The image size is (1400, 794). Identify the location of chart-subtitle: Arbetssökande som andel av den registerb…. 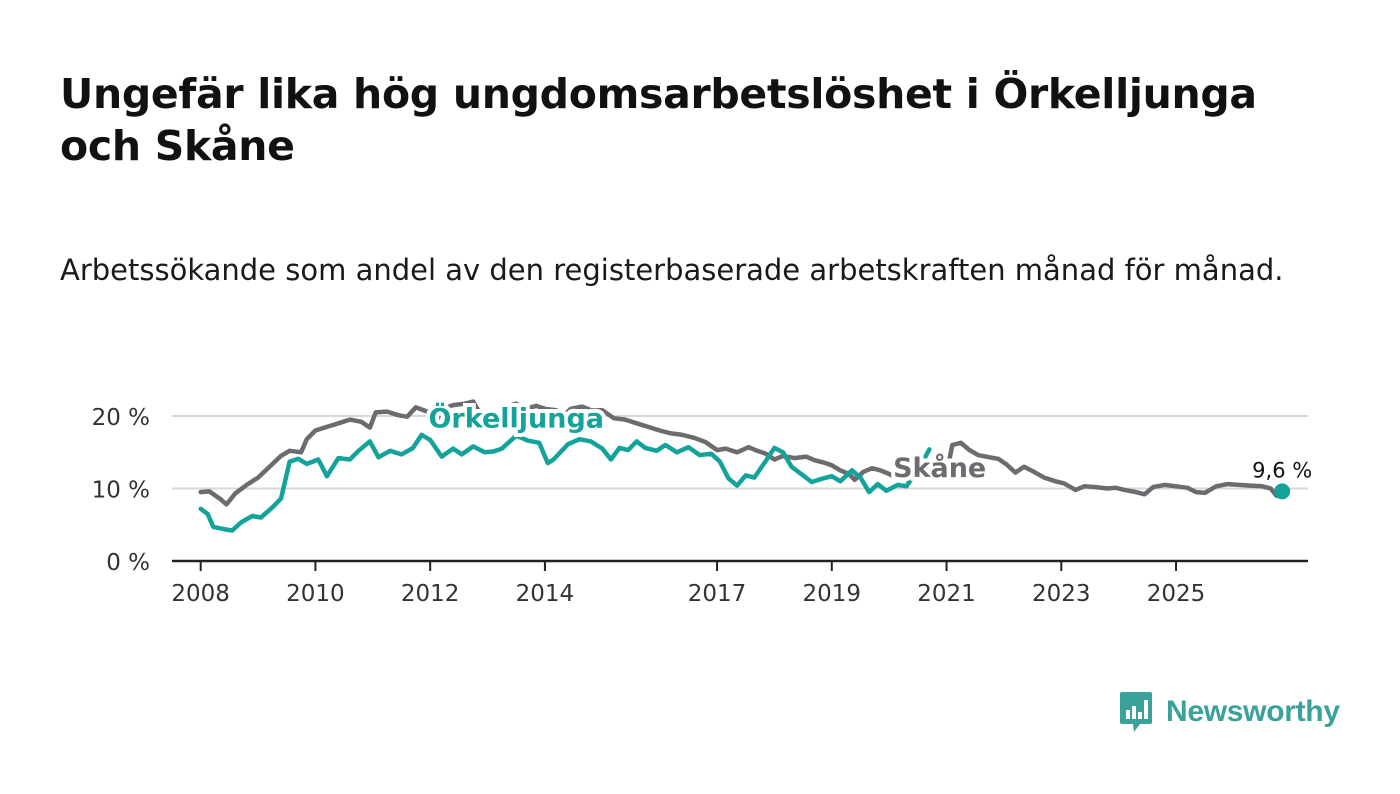
(672, 270).